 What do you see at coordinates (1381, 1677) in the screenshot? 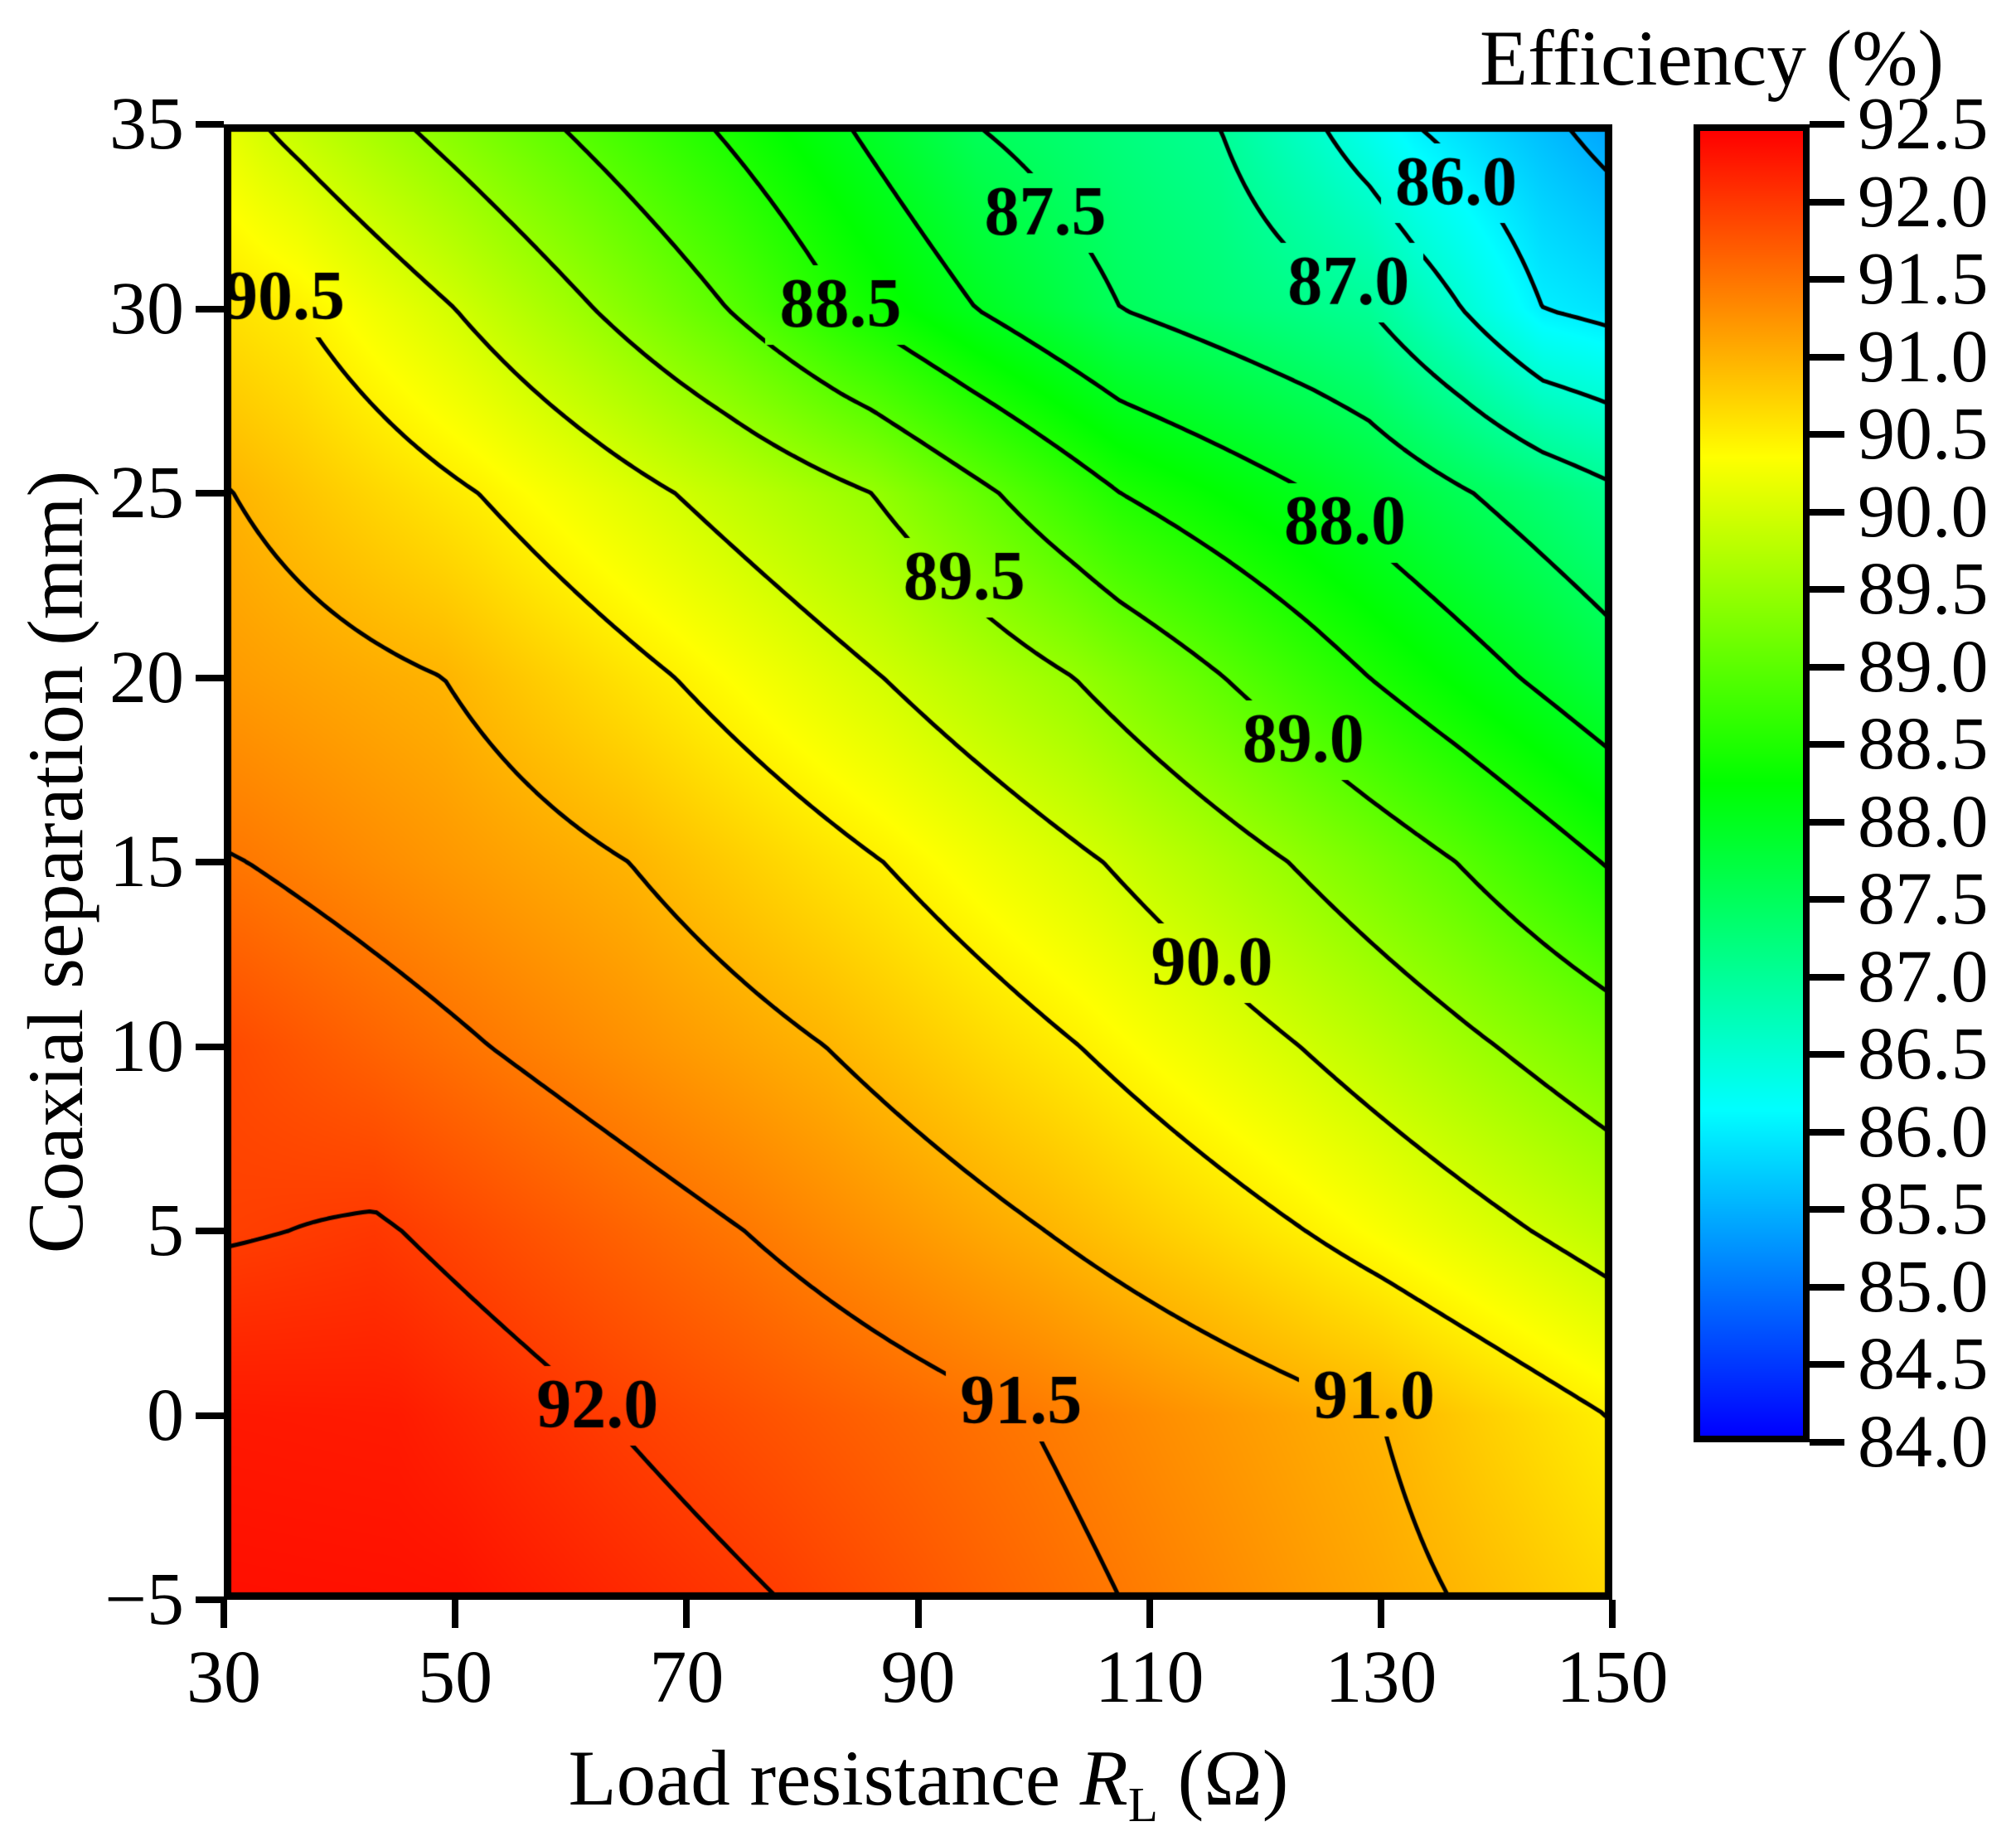
I see `x-tick-label: 130` at bounding box center [1381, 1677].